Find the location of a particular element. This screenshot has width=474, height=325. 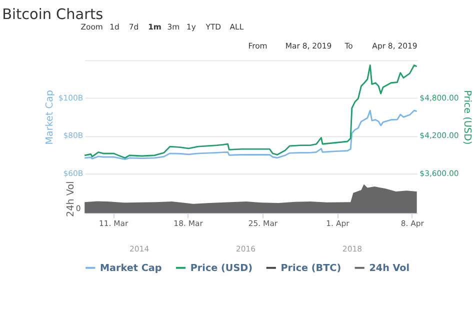

x-tick-label: 11. Mar is located at coordinates (113, 223).